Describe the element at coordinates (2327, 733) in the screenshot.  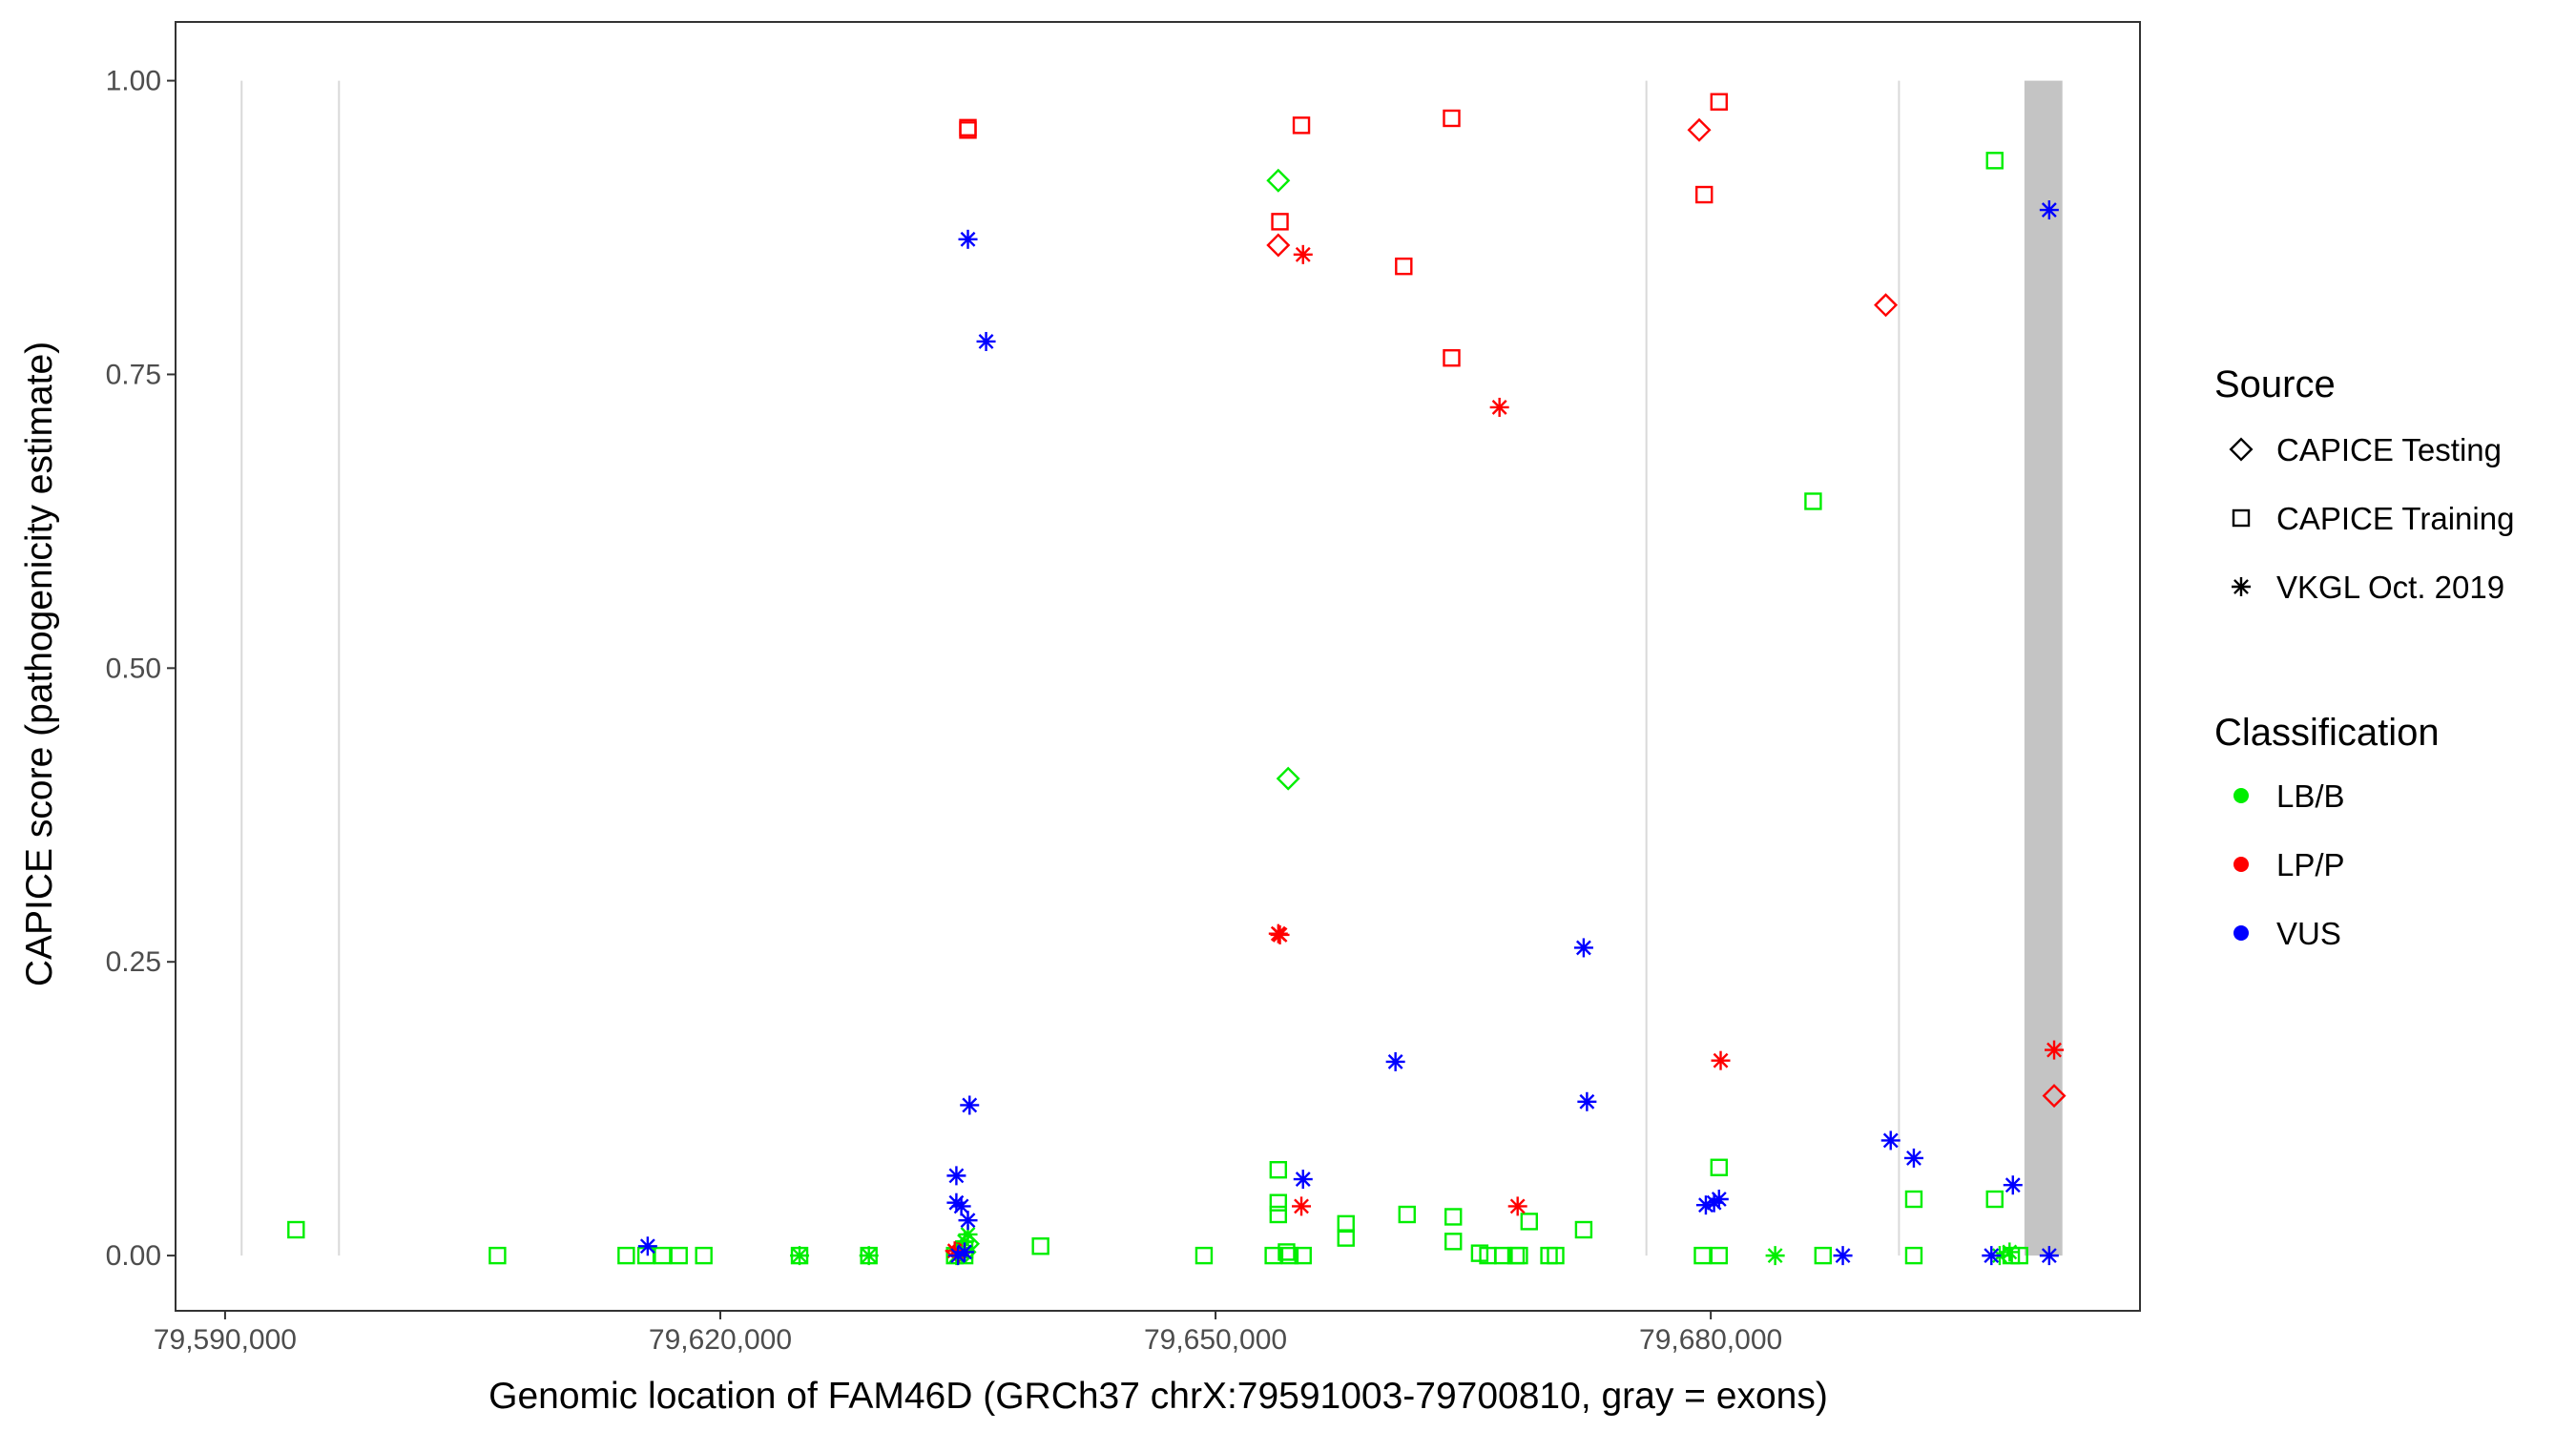
I see `legend-classification-title: Classification` at that location.